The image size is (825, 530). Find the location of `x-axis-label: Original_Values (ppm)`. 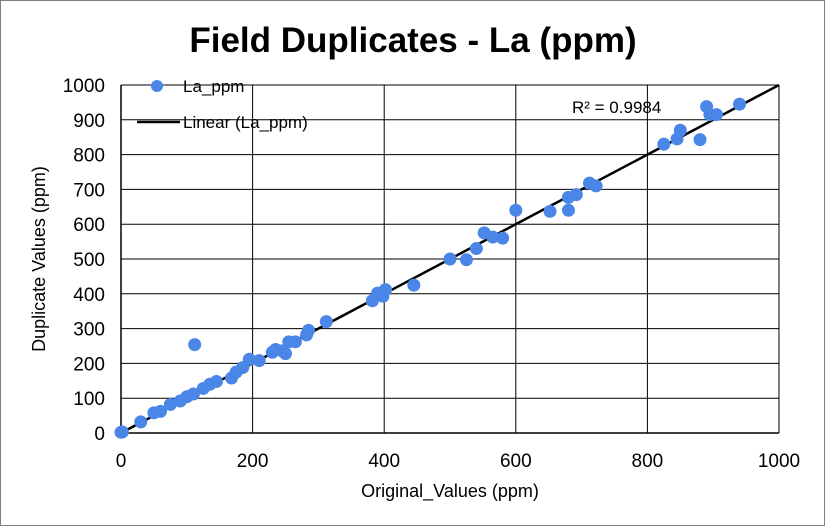

x-axis-label: Original_Values (ppm) is located at coordinates (450, 491).